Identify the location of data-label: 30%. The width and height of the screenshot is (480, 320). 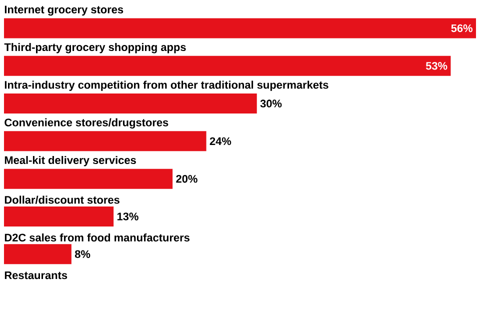
(271, 104).